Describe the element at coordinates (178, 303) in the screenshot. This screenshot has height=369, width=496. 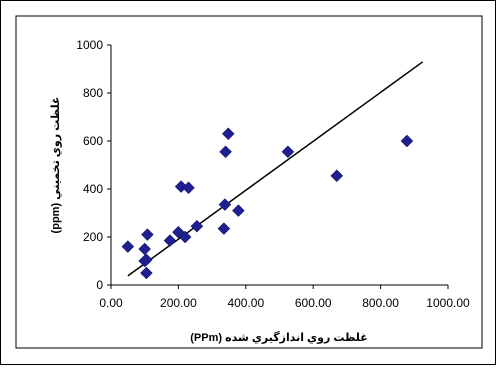
I see `x-tick-label: 200.00` at that location.